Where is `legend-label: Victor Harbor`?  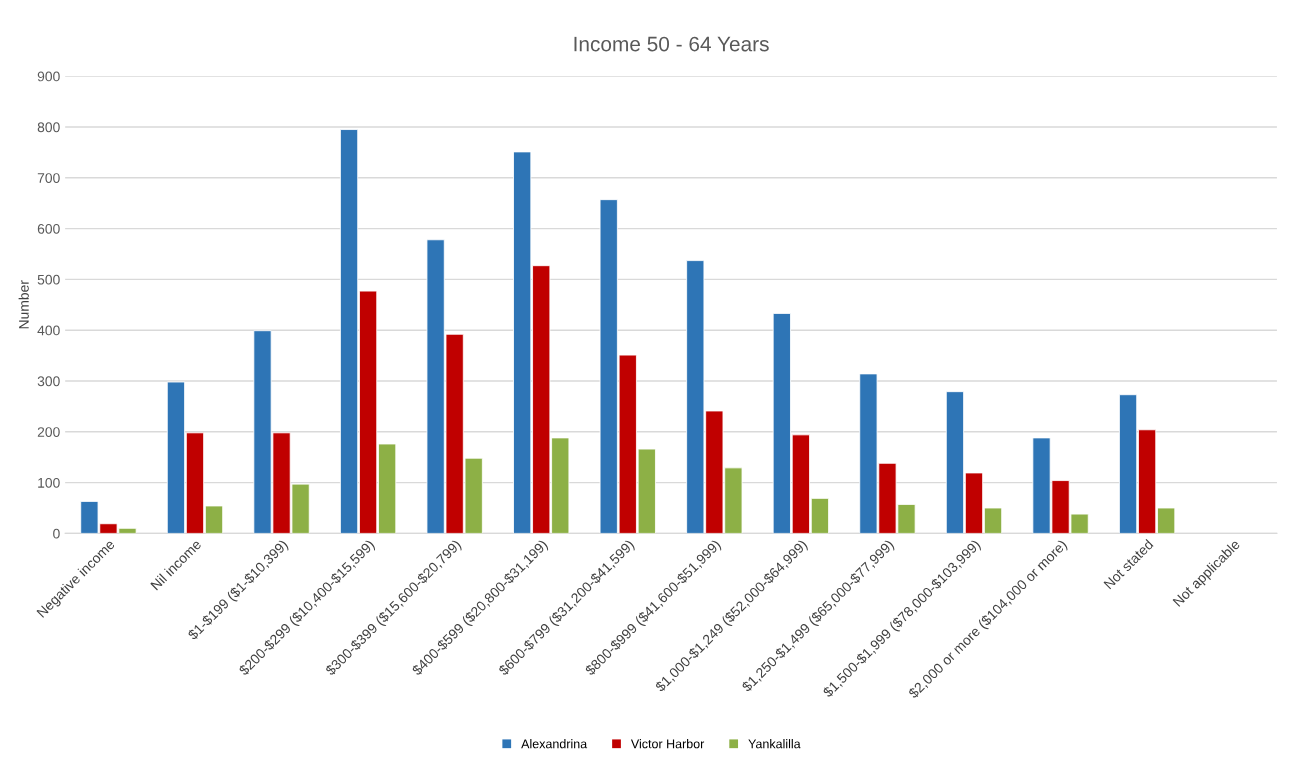
legend-label: Victor Harbor is located at coordinates (667, 744).